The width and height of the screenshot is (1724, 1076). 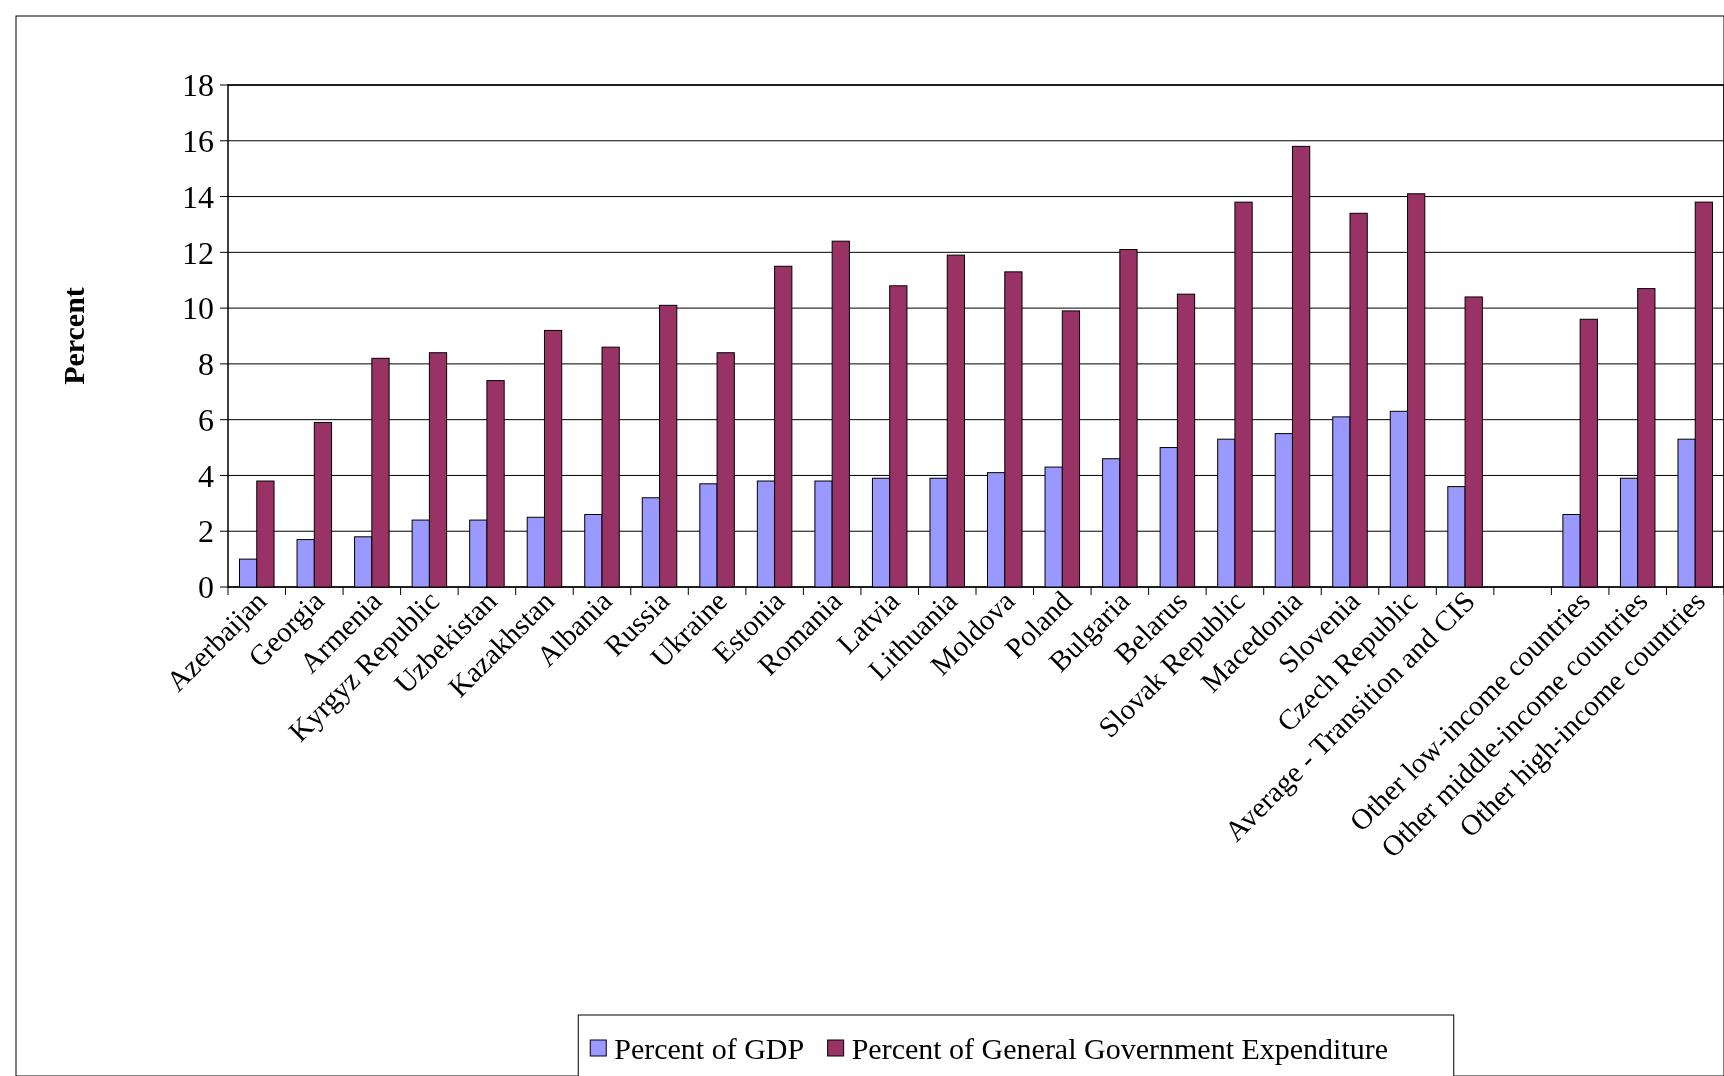 What do you see at coordinates (198, 140) in the screenshot?
I see `y-tick-label: 16` at bounding box center [198, 140].